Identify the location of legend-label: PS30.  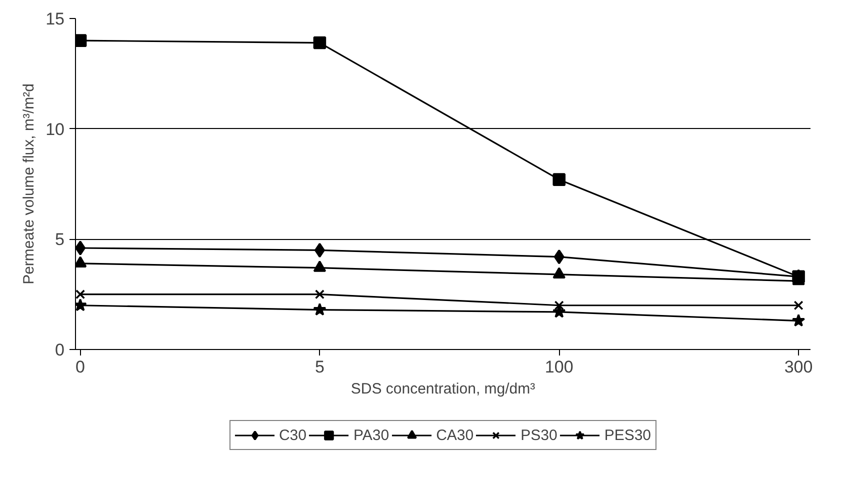
(539, 435).